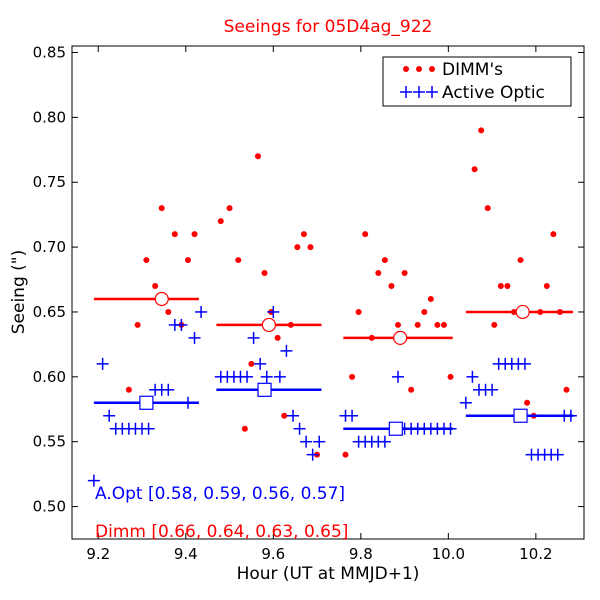 This screenshot has height=600, width=600. Describe the element at coordinates (472, 70) in the screenshot. I see `legend-dimm-label: DIMM's` at that location.